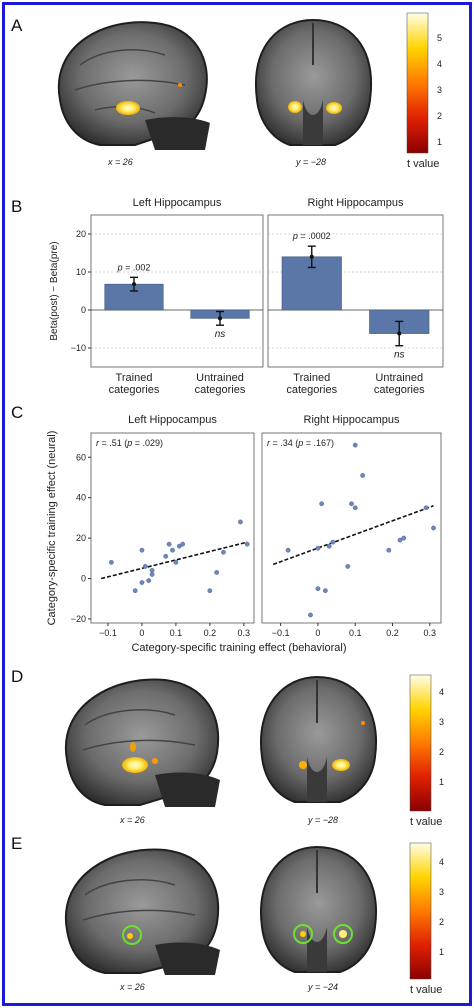 The height and width of the screenshot is (1008, 474). I want to click on panel-a-right-caption: y = −28, so click(310, 162).